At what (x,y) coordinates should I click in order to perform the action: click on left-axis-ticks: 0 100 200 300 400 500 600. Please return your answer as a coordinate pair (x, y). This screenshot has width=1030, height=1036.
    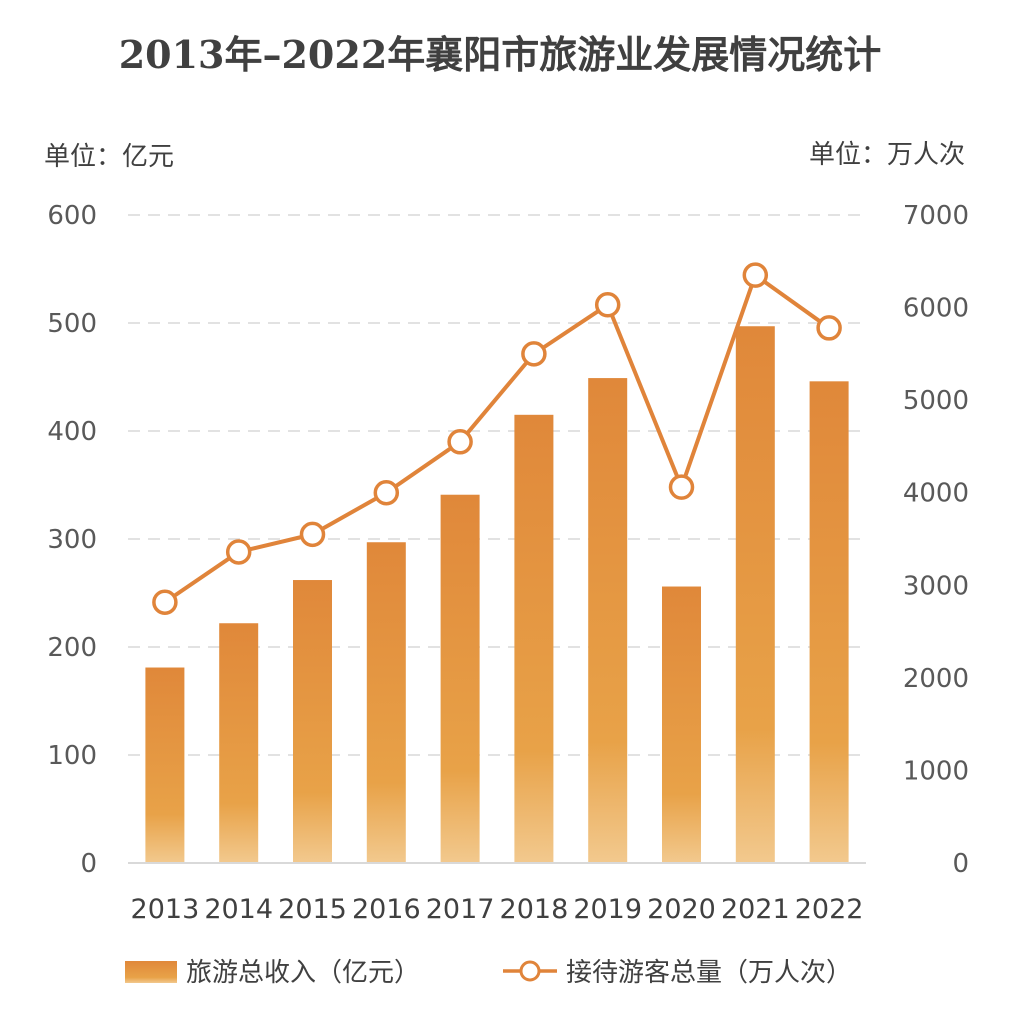
    Looking at the image, I should click on (72, 540).